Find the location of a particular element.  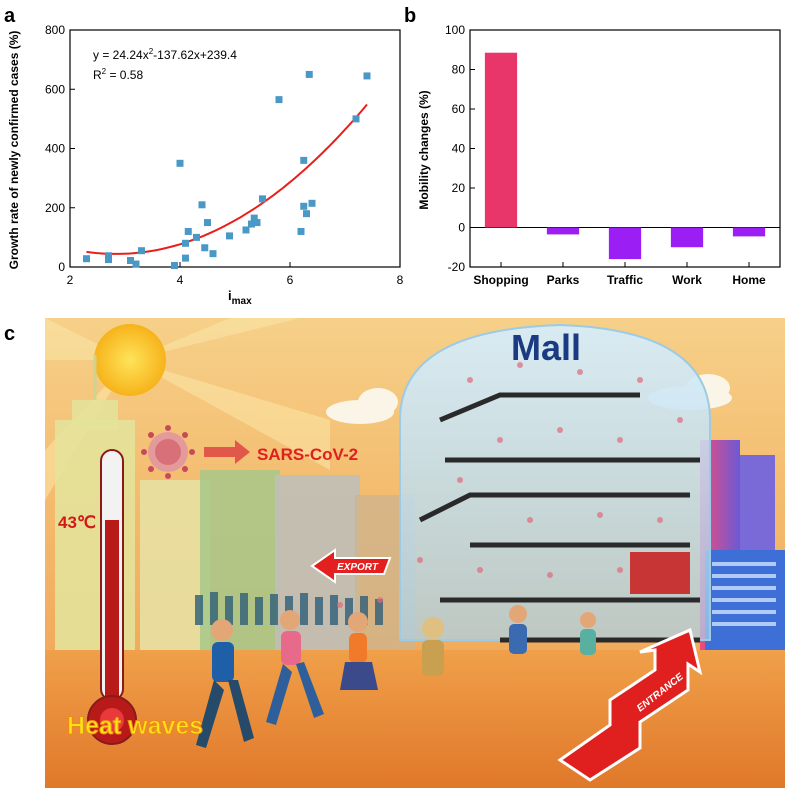

queue-silhouettes is located at coordinates (289, 608).